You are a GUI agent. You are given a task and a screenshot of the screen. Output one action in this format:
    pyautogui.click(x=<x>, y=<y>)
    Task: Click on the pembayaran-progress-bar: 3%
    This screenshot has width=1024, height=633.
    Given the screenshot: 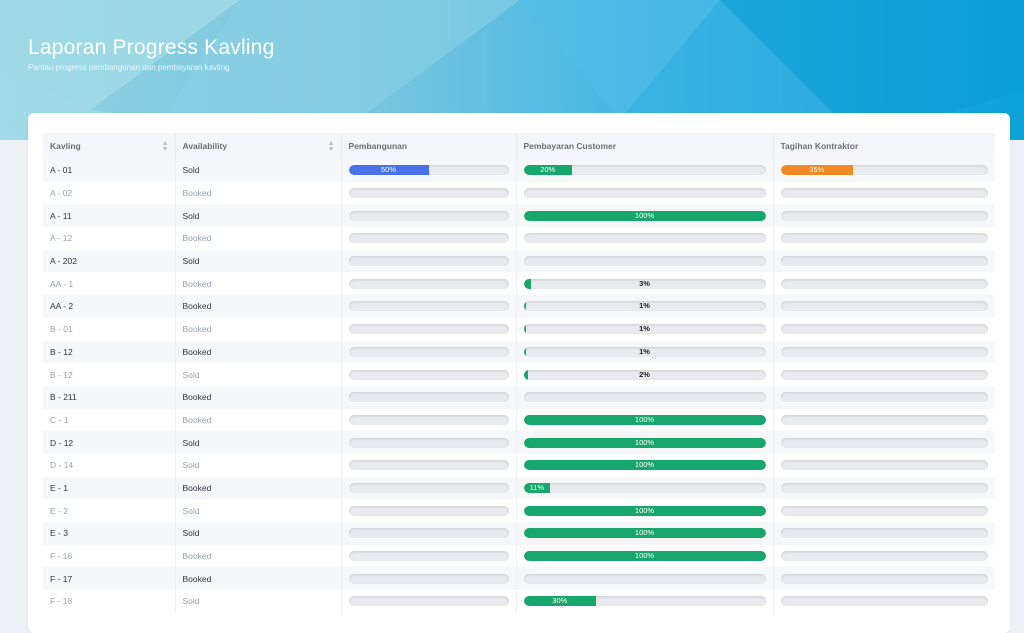 What is the action you would take?
    pyautogui.click(x=644, y=283)
    